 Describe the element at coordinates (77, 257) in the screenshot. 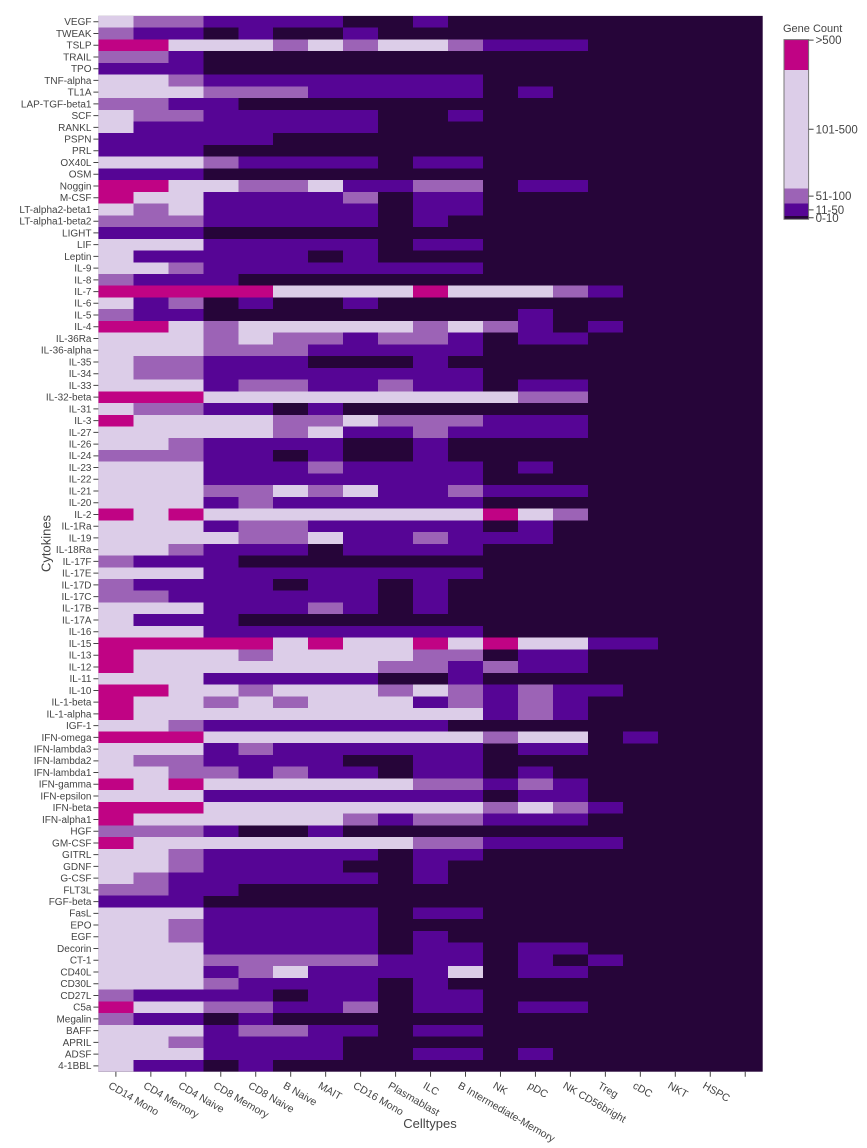

I see `svg-text: Leptin` at that location.